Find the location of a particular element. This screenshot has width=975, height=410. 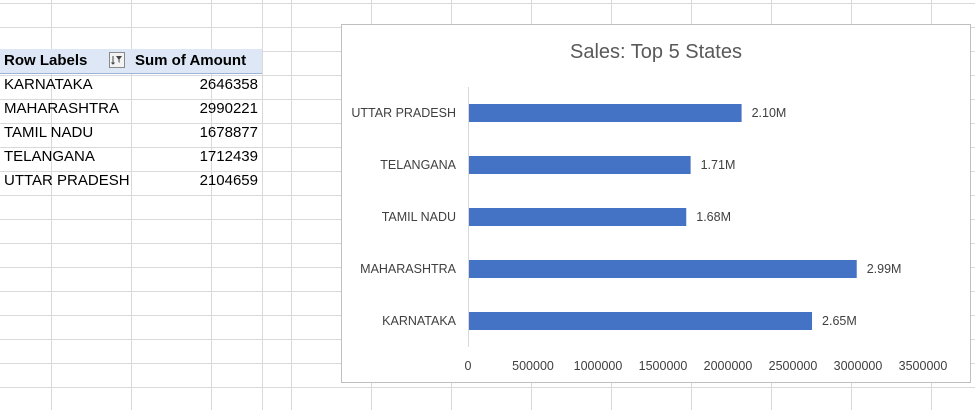

data-label: 2.99M is located at coordinates (884, 269).